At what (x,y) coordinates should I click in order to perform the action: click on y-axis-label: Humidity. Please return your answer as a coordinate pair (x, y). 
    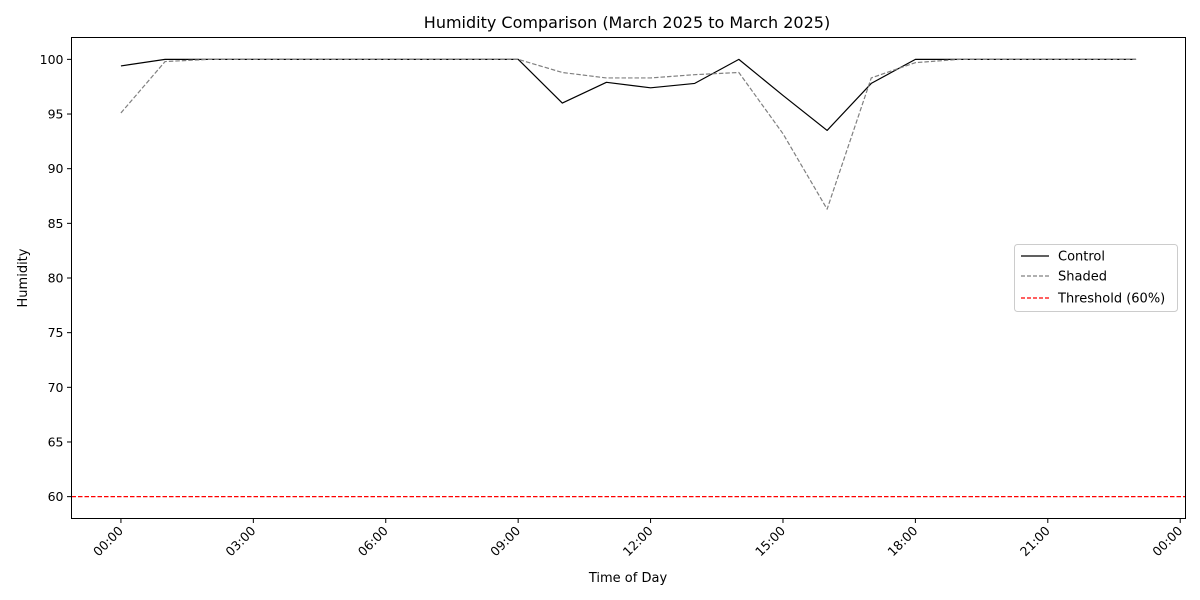
    Looking at the image, I should click on (23, 277).